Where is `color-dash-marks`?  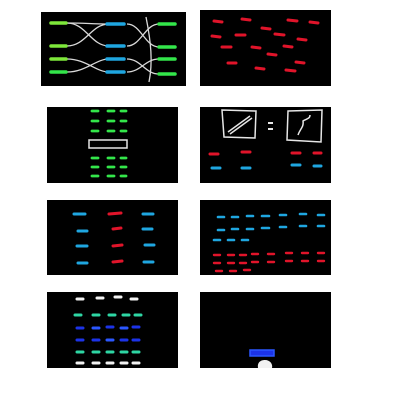 color-dash-marks is located at coordinates (265, 160).